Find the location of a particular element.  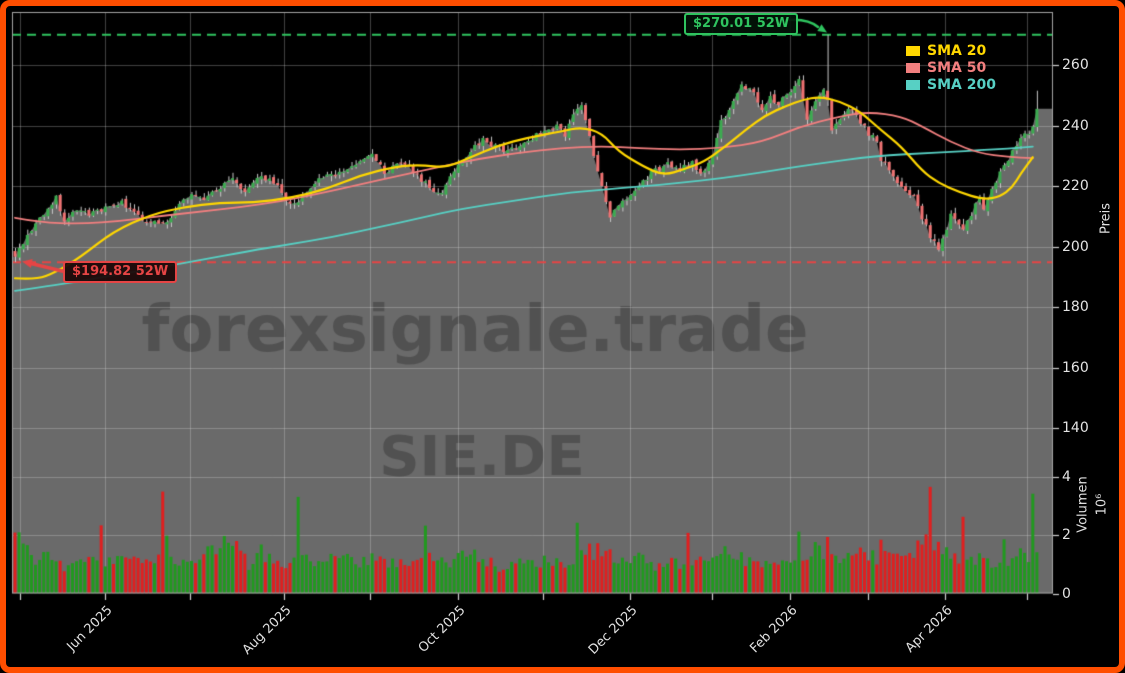

high-52w-annotation: $270.01 52W is located at coordinates (741, 24).